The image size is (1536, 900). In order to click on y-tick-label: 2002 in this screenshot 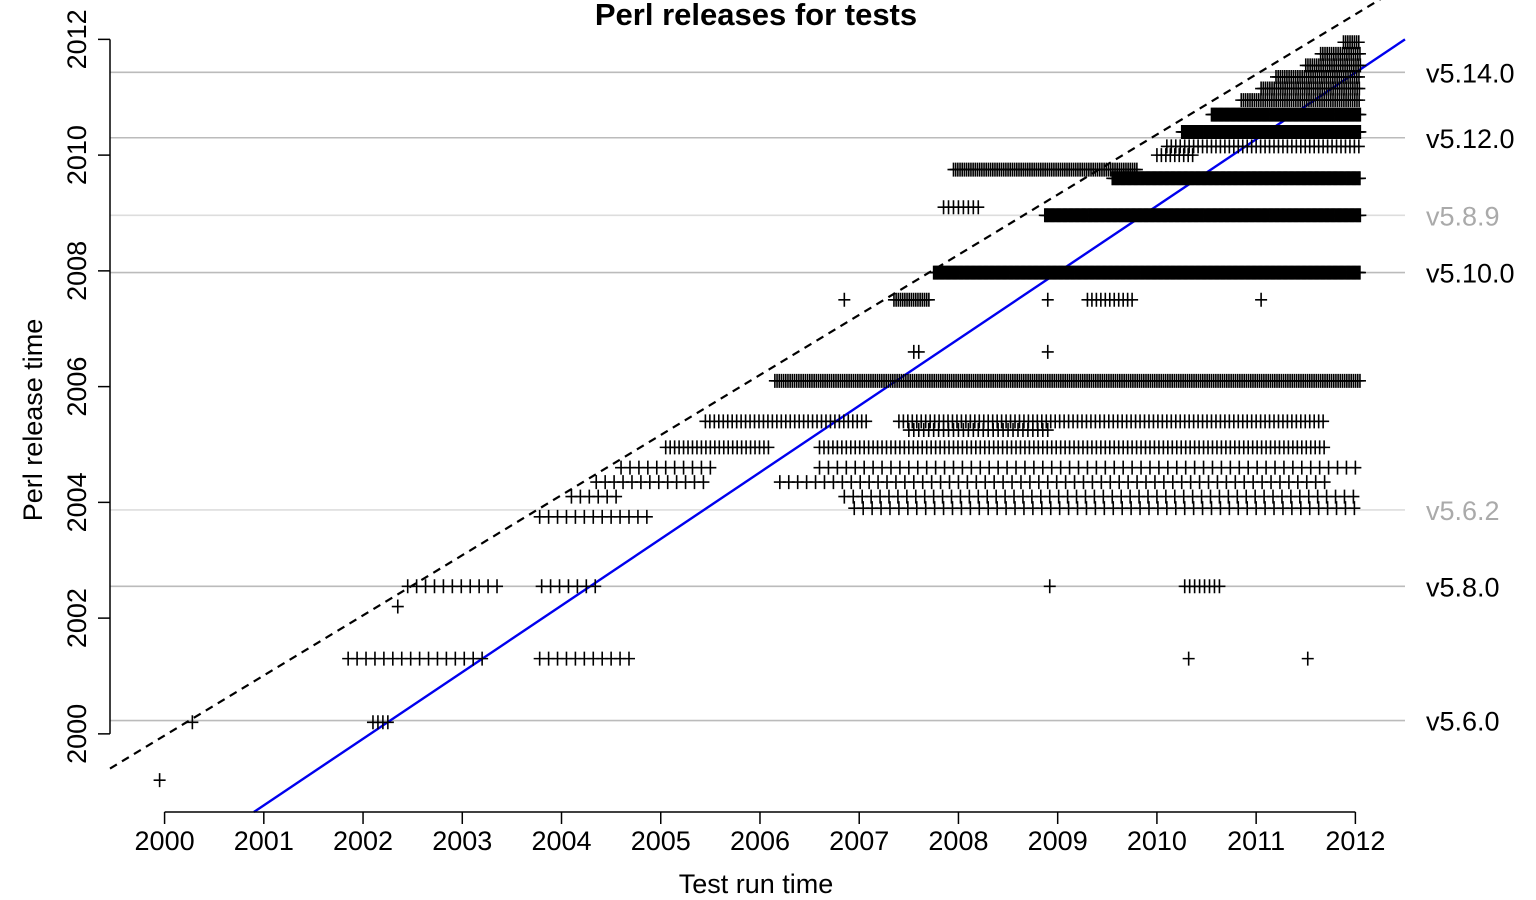, I will do `click(77, 618)`.